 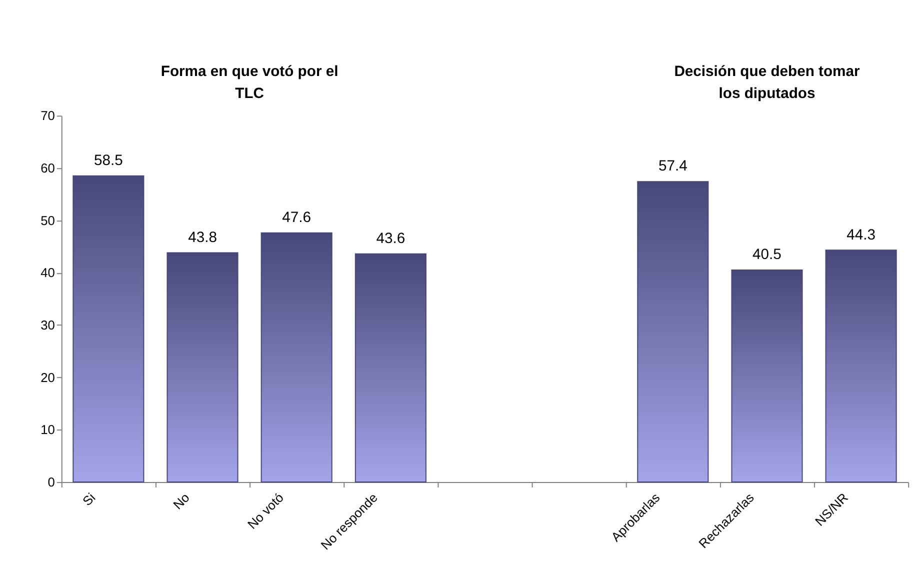 I want to click on y-tick-label: 0, so click(x=51, y=482).